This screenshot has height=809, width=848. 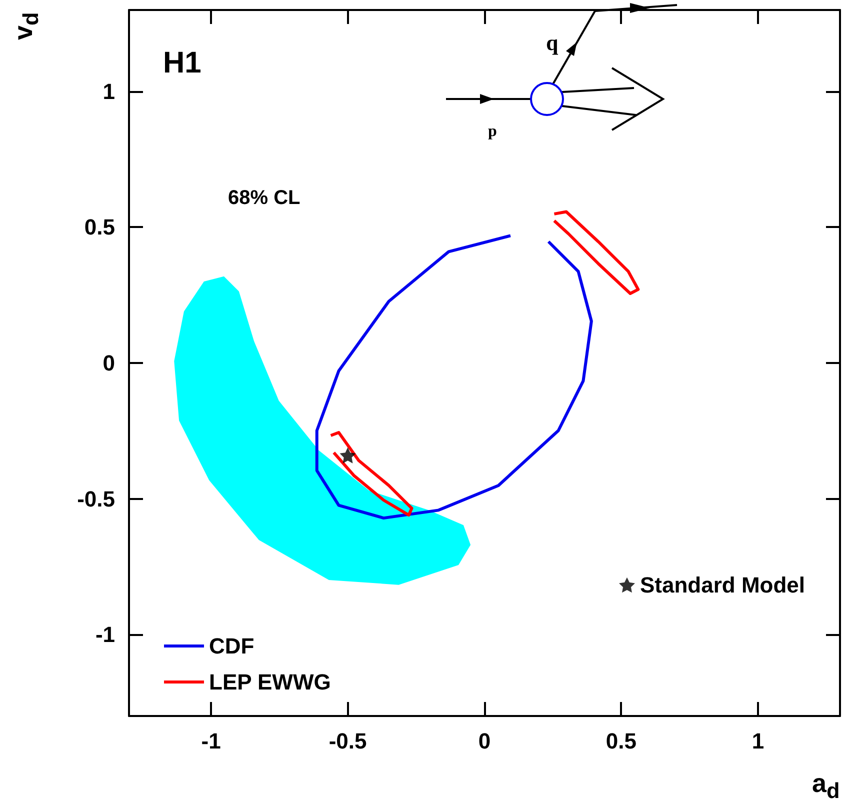 What do you see at coordinates (270, 682) in the screenshot?
I see `legend-label: LEP EWWG` at bounding box center [270, 682].